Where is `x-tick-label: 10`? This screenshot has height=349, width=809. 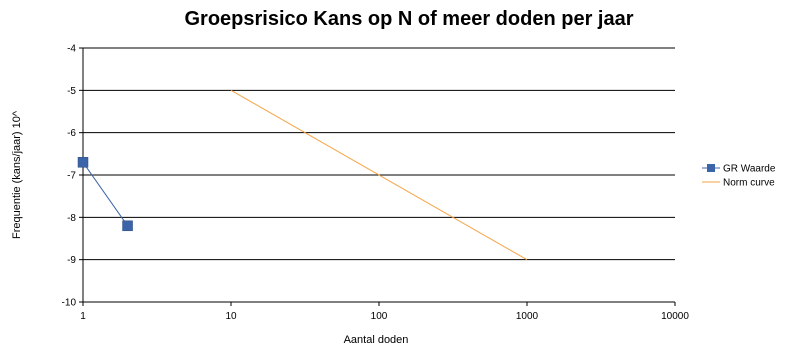 x-tick-label: 10 is located at coordinates (231, 316).